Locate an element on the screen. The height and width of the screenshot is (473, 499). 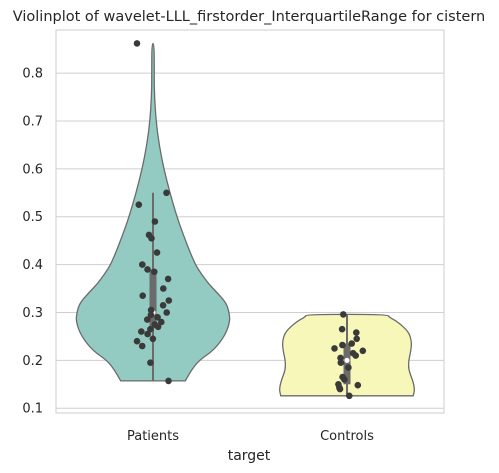
x-axis-label: target is located at coordinates (249, 456).